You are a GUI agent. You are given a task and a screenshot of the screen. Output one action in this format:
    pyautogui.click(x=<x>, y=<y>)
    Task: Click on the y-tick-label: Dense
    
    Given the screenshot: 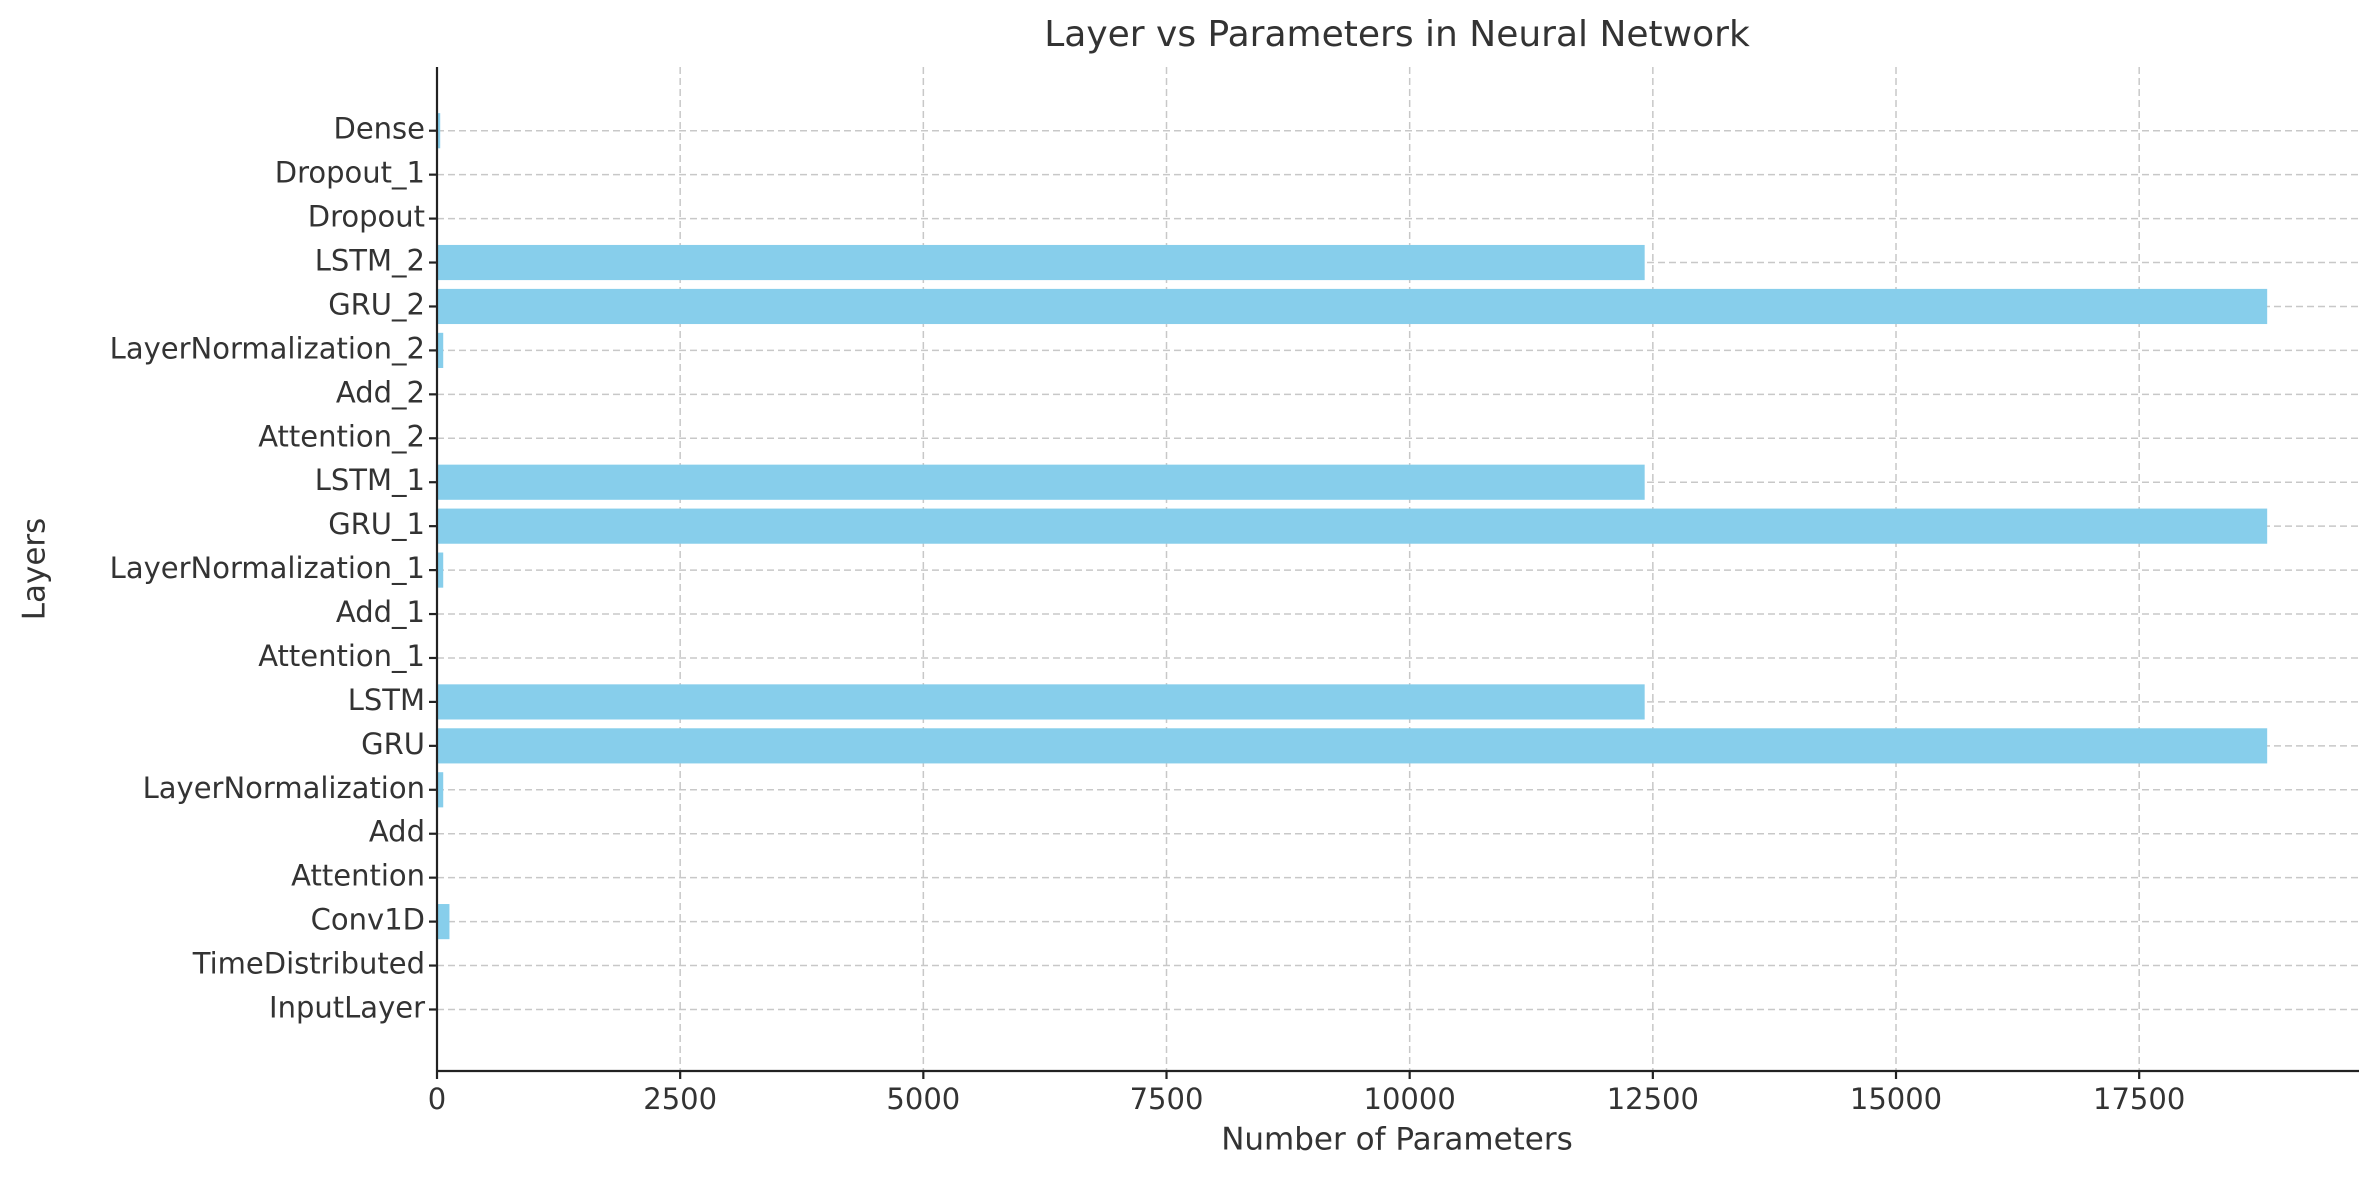 What is the action you would take?
    pyautogui.click(x=379, y=129)
    